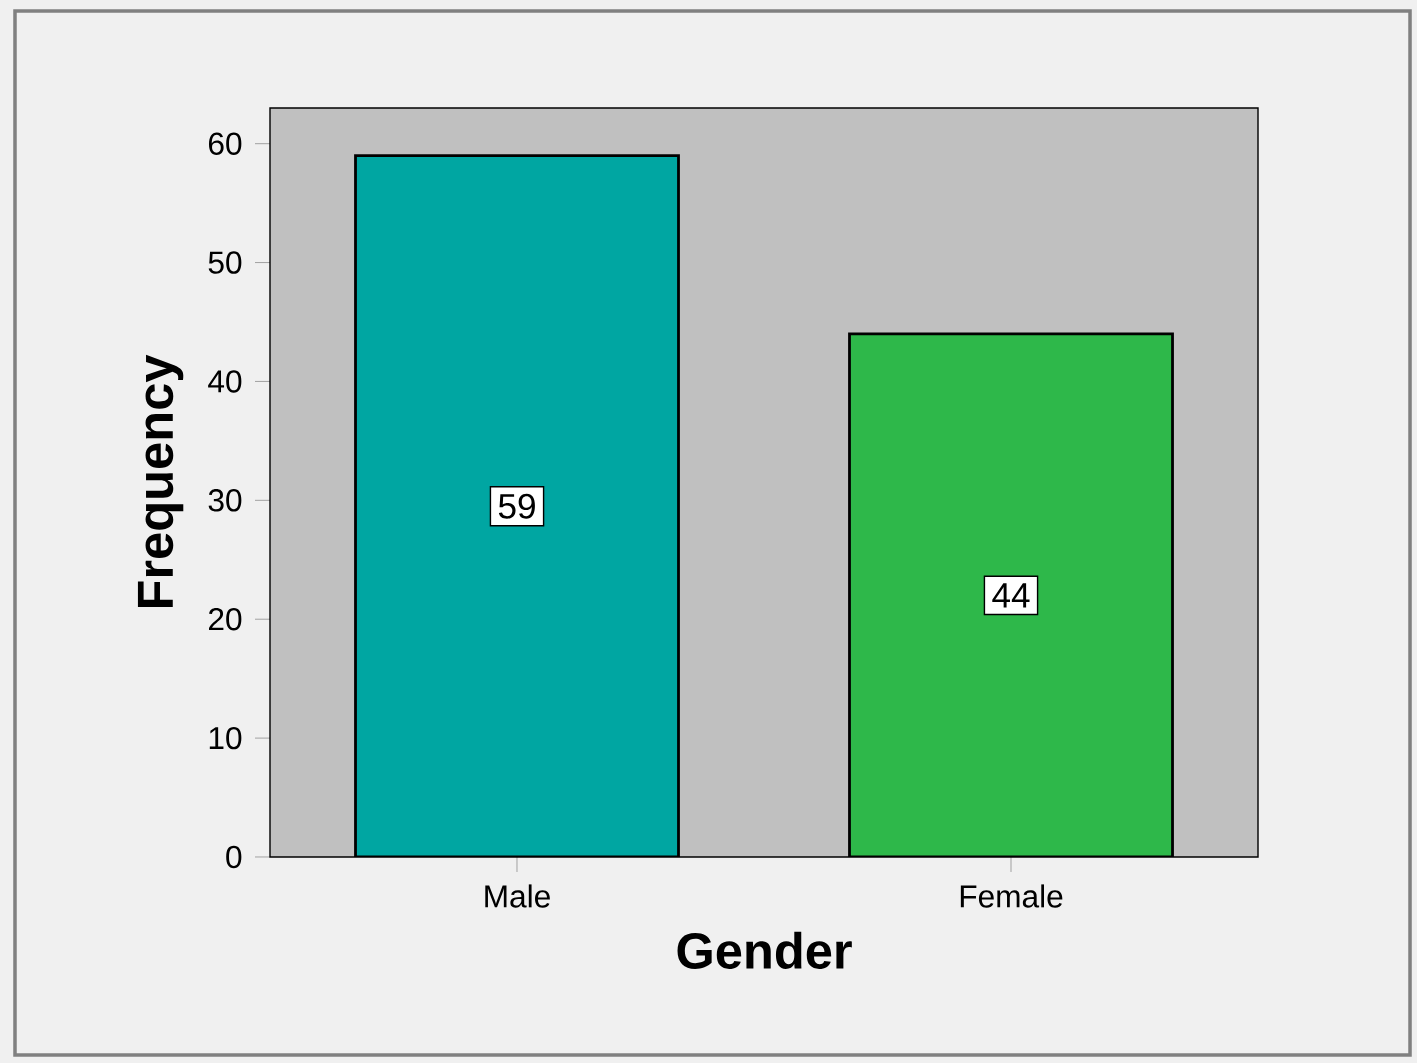 This screenshot has height=1063, width=1417. Describe the element at coordinates (160, 481) in the screenshot. I see `y-axis-title: Frequency` at that location.